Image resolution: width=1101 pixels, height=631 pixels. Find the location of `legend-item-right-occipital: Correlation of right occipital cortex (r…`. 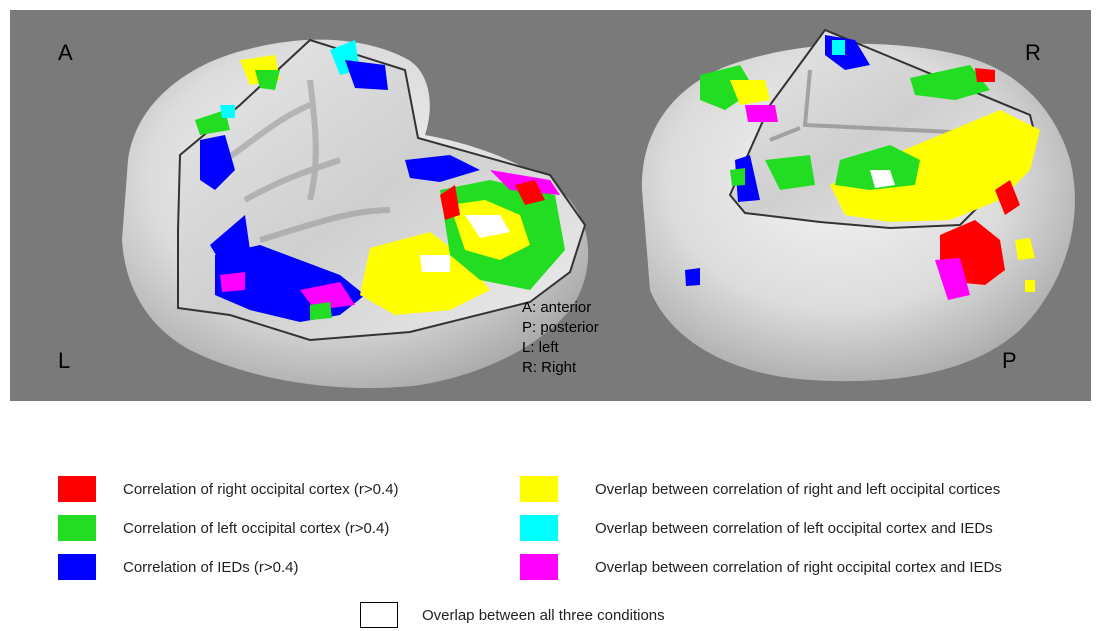

legend-item-right-occipital: Correlation of right occipital cortex (r… is located at coordinates (228, 489).